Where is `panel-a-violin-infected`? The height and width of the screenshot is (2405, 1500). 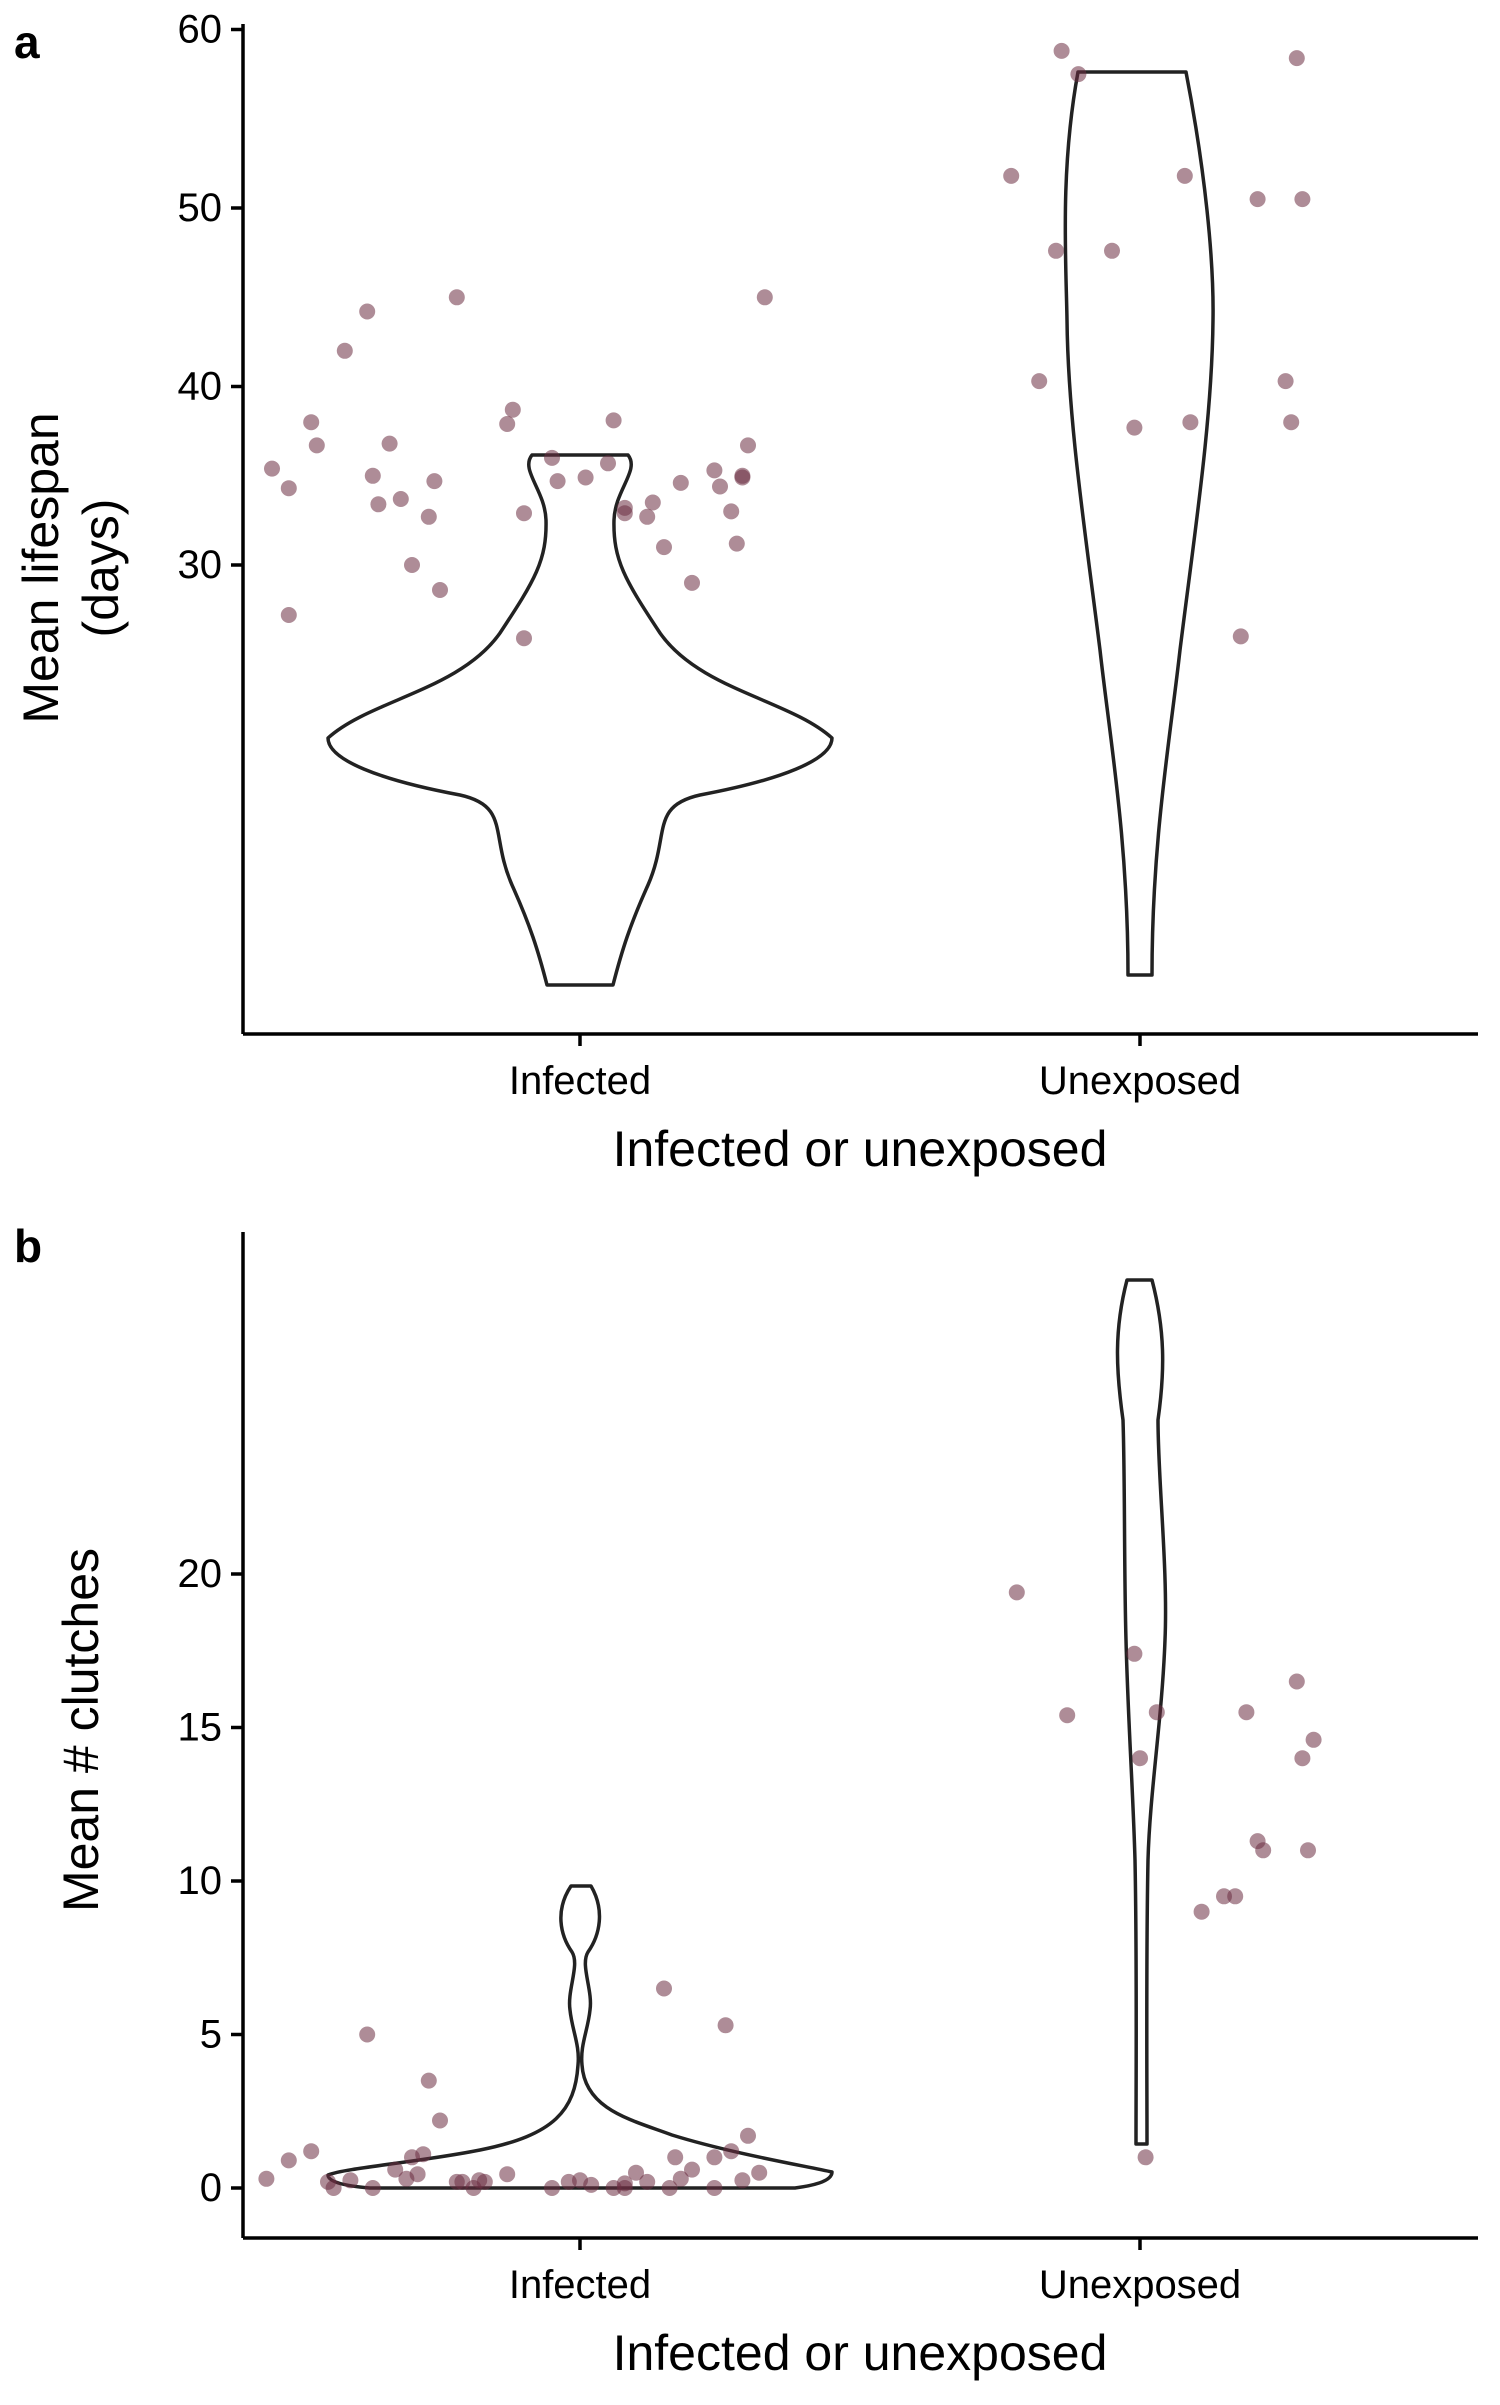 panel-a-violin-infected is located at coordinates (580, 720).